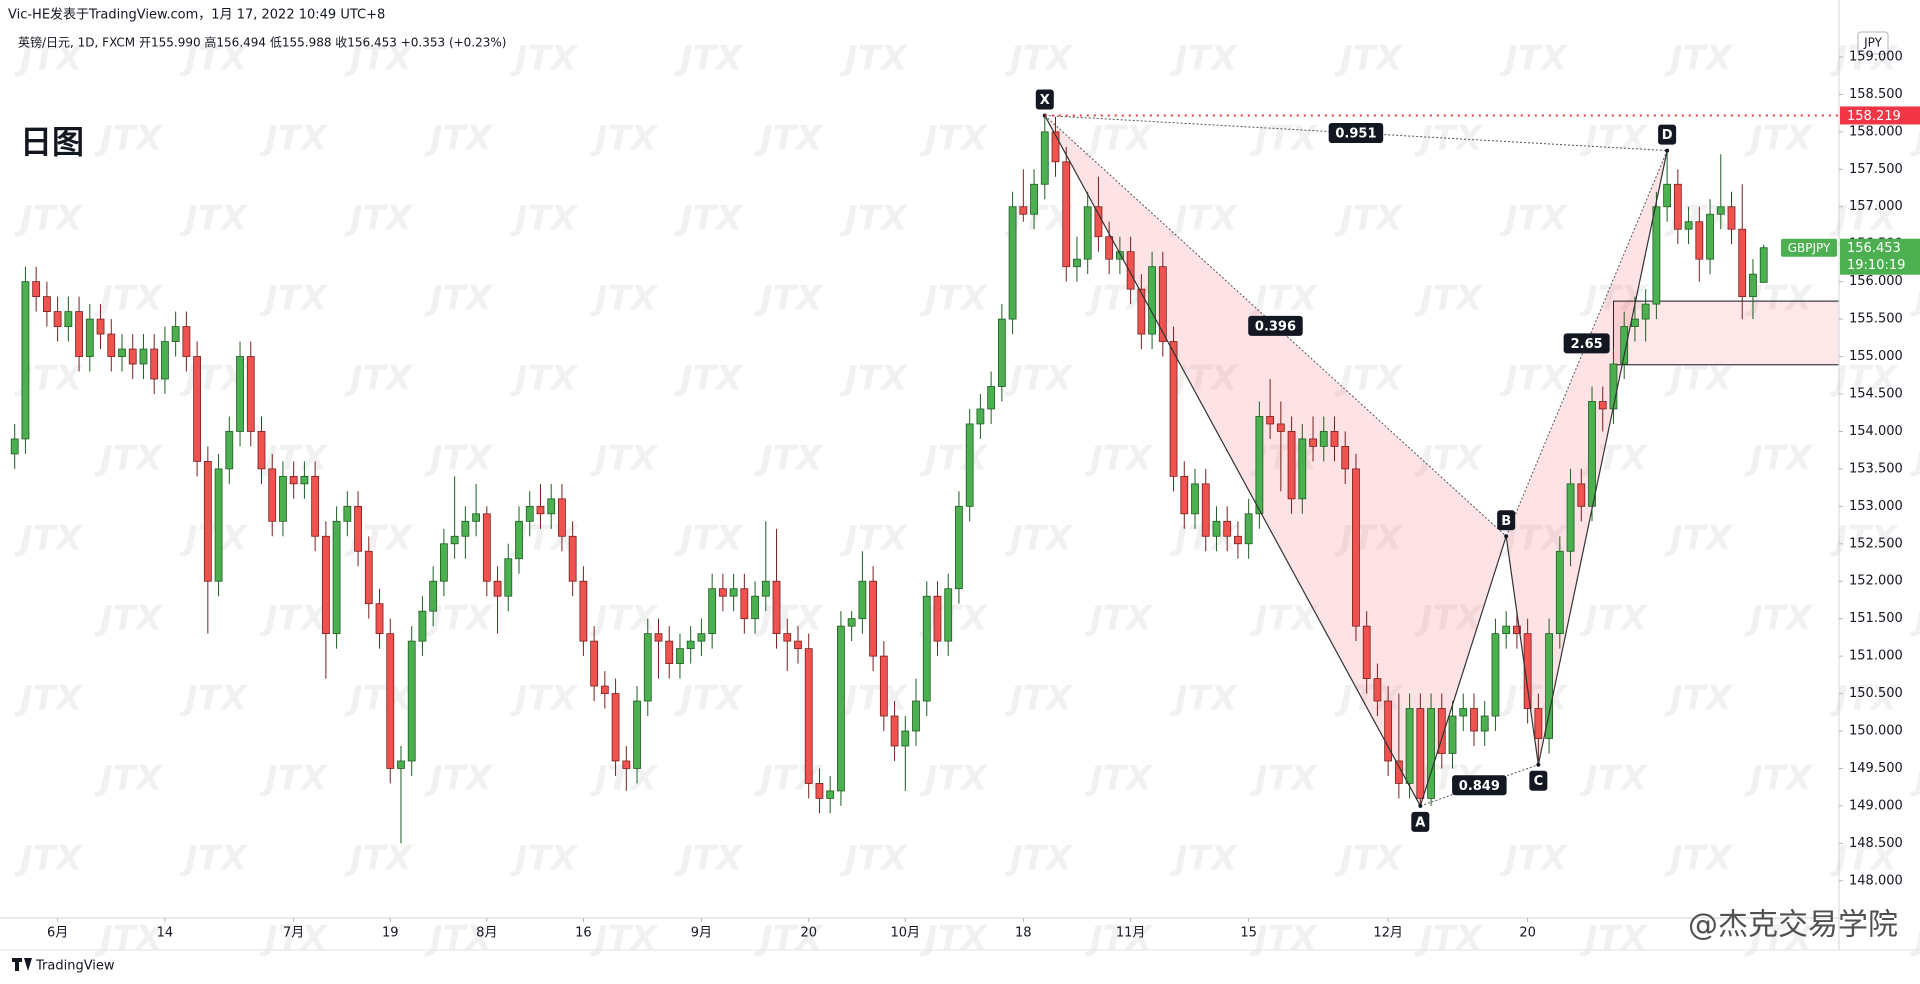 The width and height of the screenshot is (1920, 984). I want to click on y-tick-label: 157.500, so click(1876, 169).